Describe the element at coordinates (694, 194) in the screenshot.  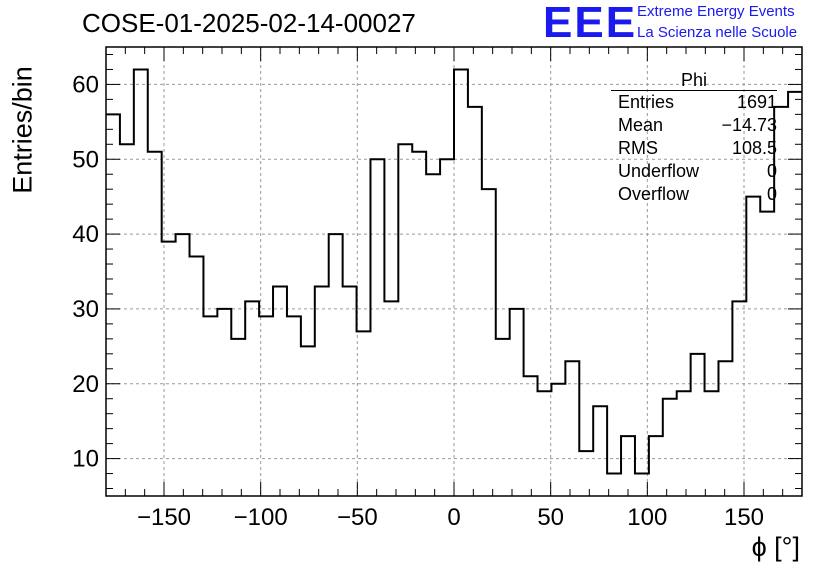
I see `stats-row: Overflow 0` at that location.